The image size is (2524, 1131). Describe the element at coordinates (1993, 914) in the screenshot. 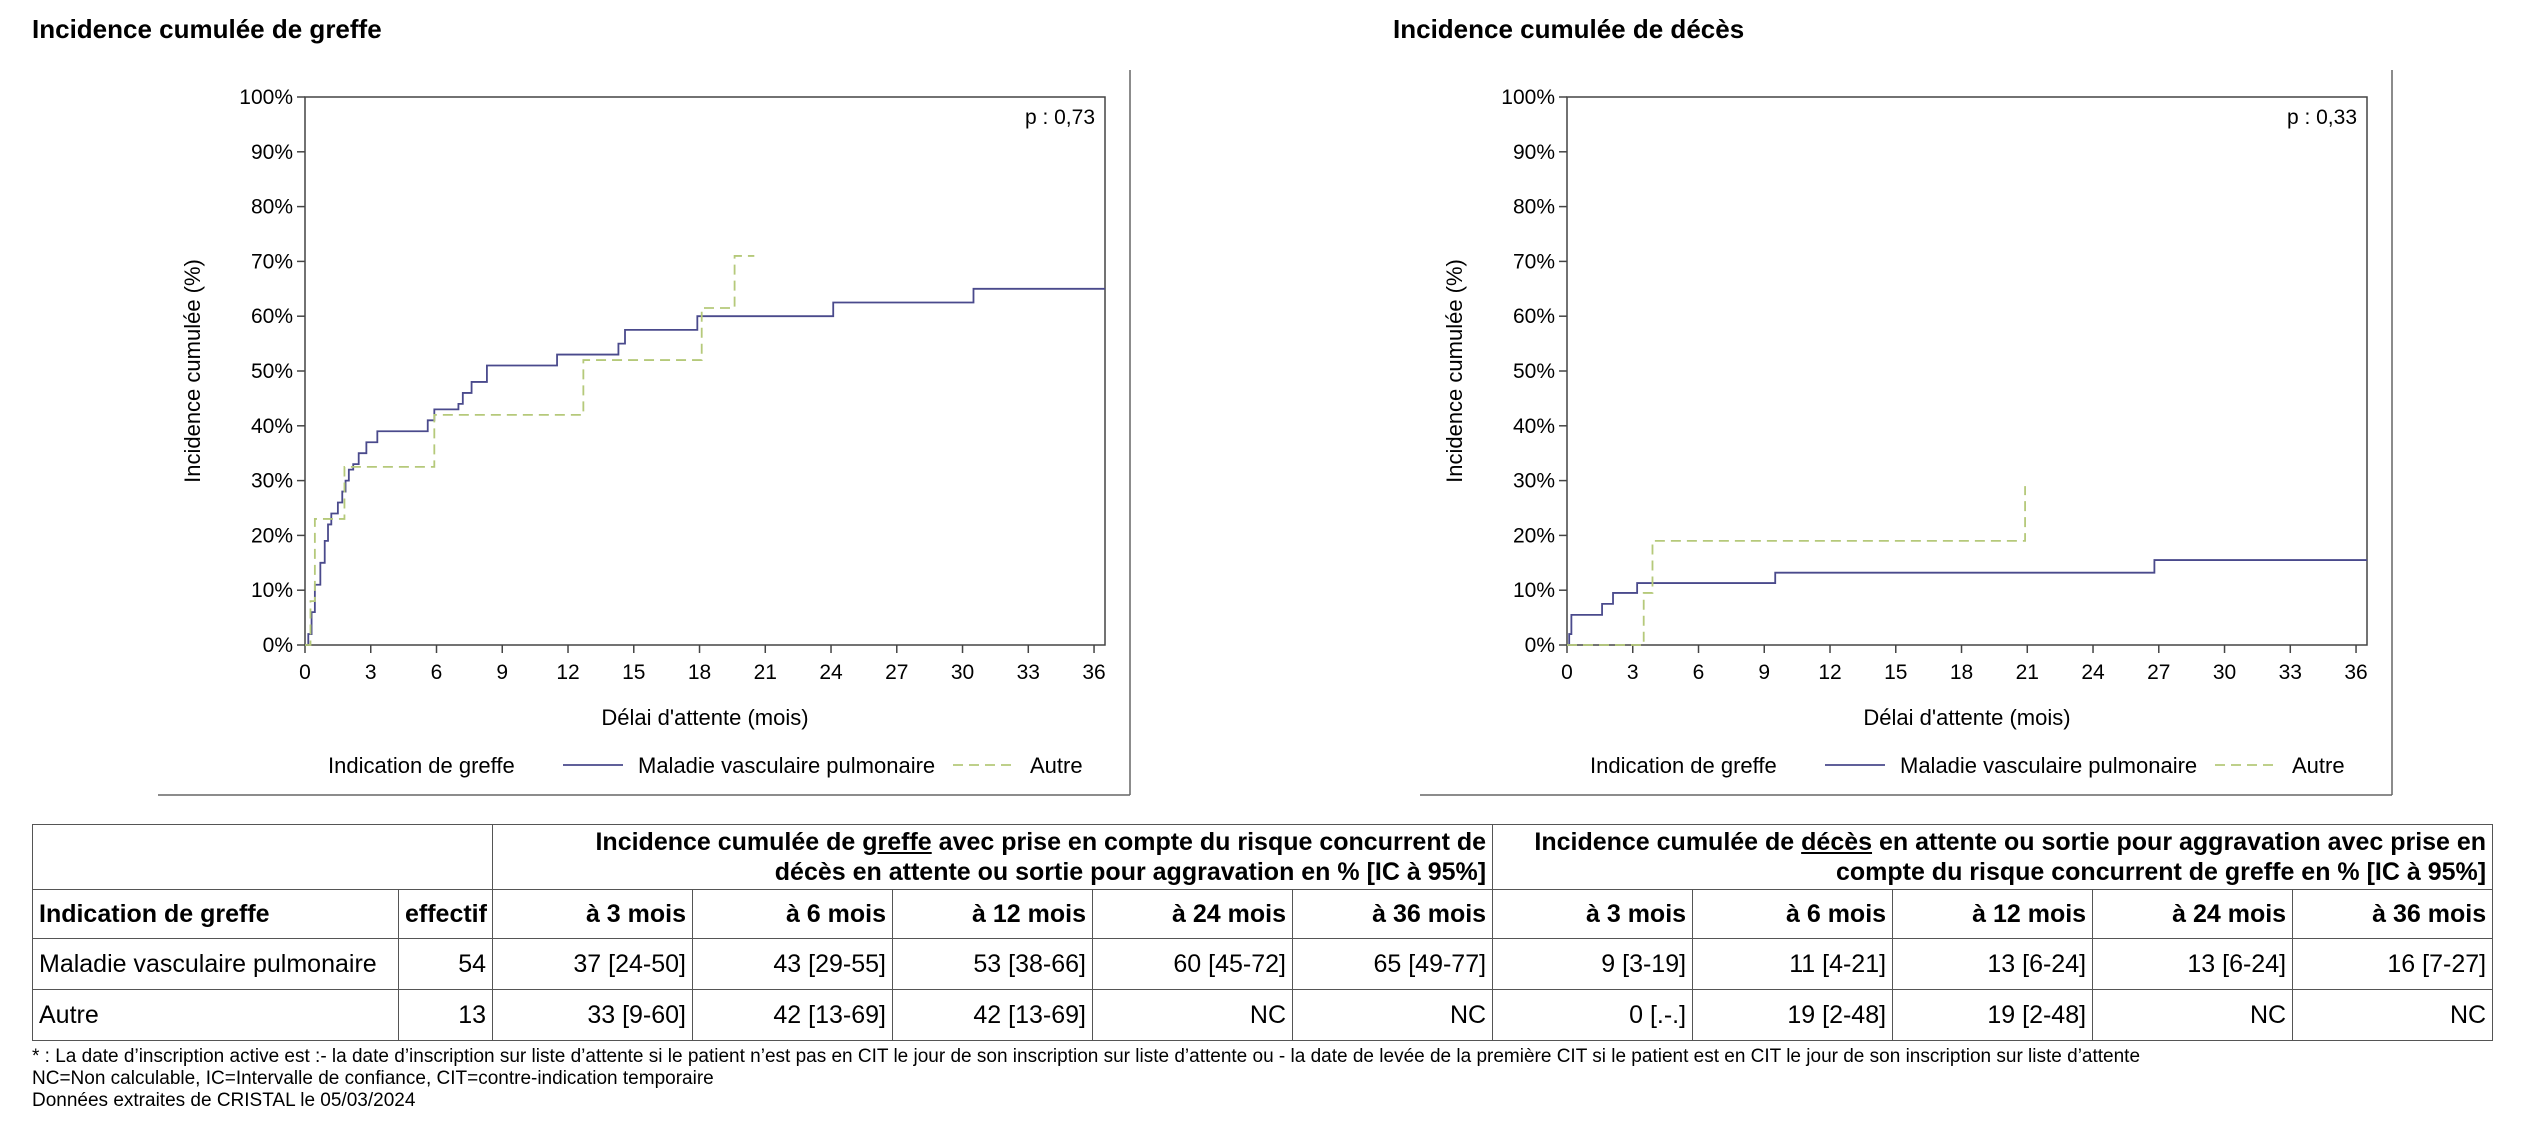

I see `col-header-deces-12: à 12 mois` at that location.